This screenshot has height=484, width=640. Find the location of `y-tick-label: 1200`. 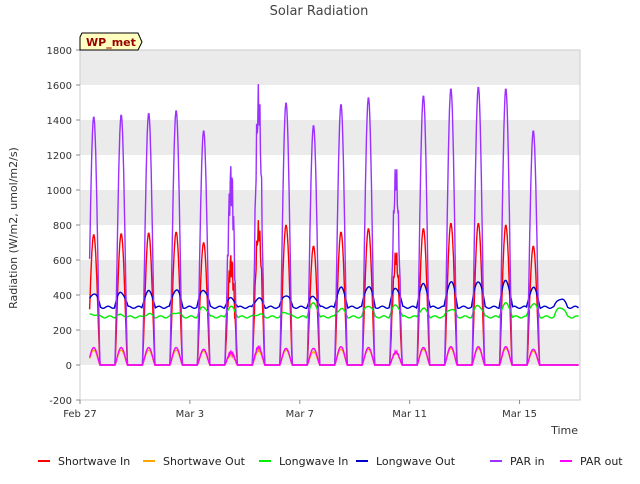

y-tick-label: 1200 is located at coordinates (59, 156).